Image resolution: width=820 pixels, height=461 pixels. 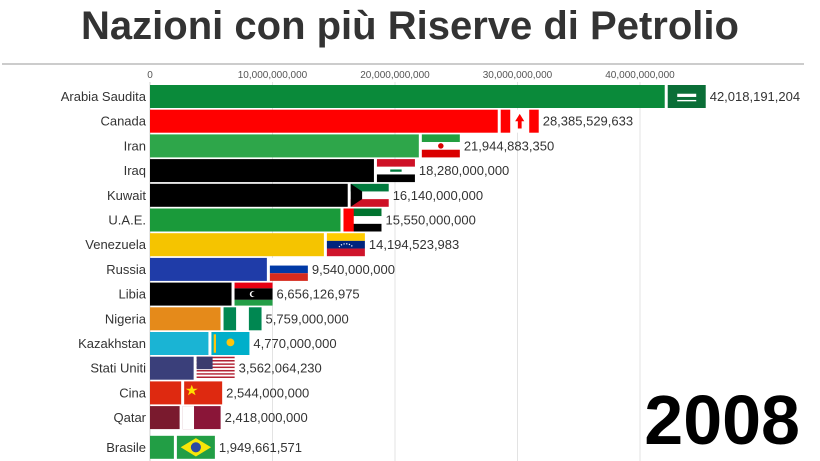 I want to click on category-label: Arabia Saudita, so click(x=104, y=96).